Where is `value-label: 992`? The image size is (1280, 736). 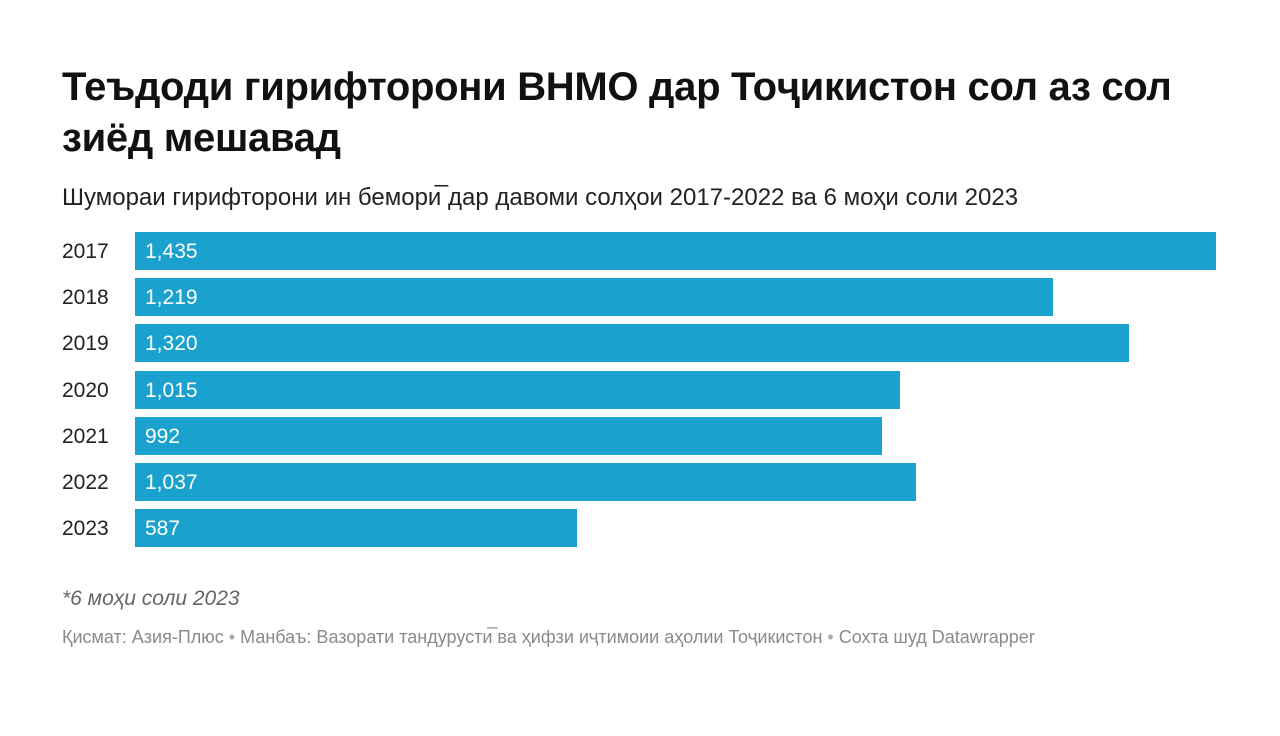 value-label: 992 is located at coordinates (163, 436).